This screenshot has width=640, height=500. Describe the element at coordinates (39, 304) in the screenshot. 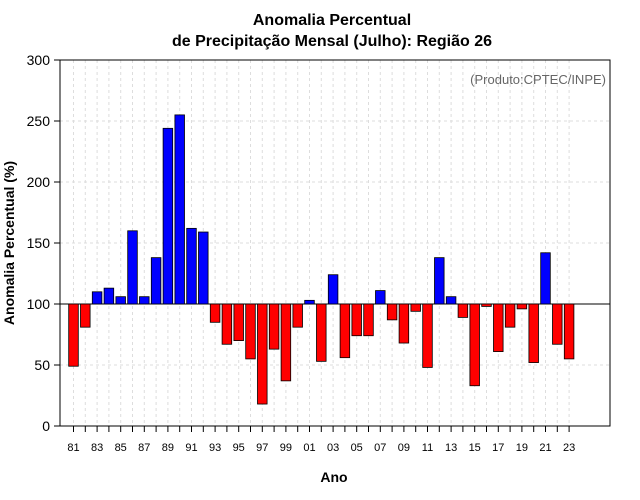

I see `y-tick-label: 100` at that location.